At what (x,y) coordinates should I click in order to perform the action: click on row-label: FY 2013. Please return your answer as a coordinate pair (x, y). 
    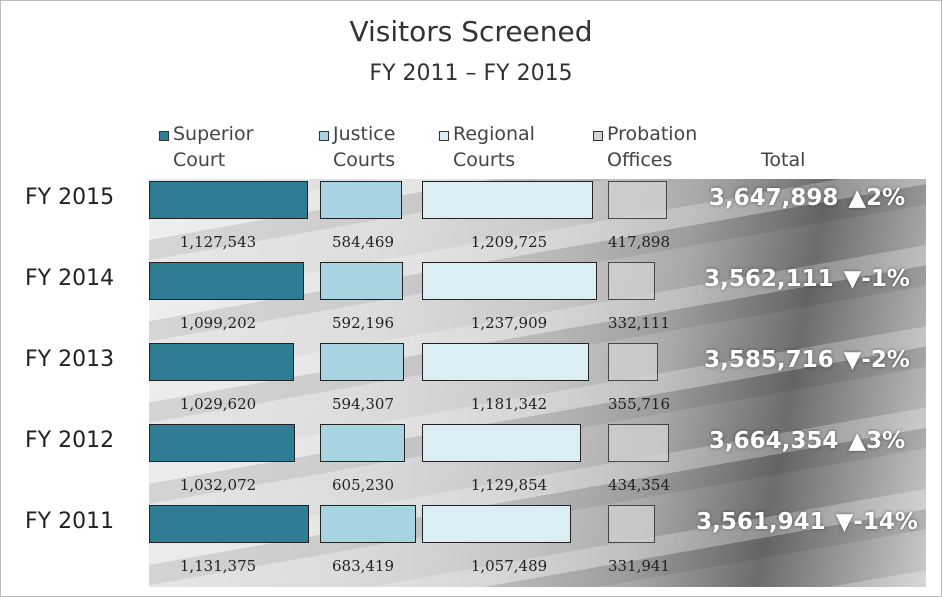
    Looking at the image, I should click on (70, 359).